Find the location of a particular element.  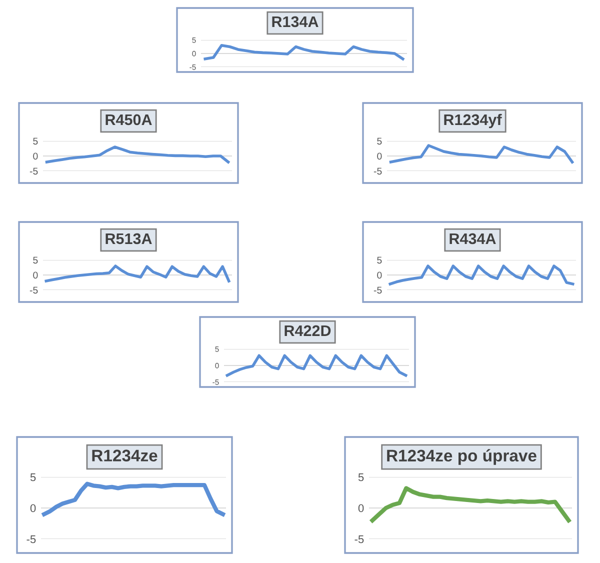

chart-title: R1234ze po úprave is located at coordinates (461, 457).